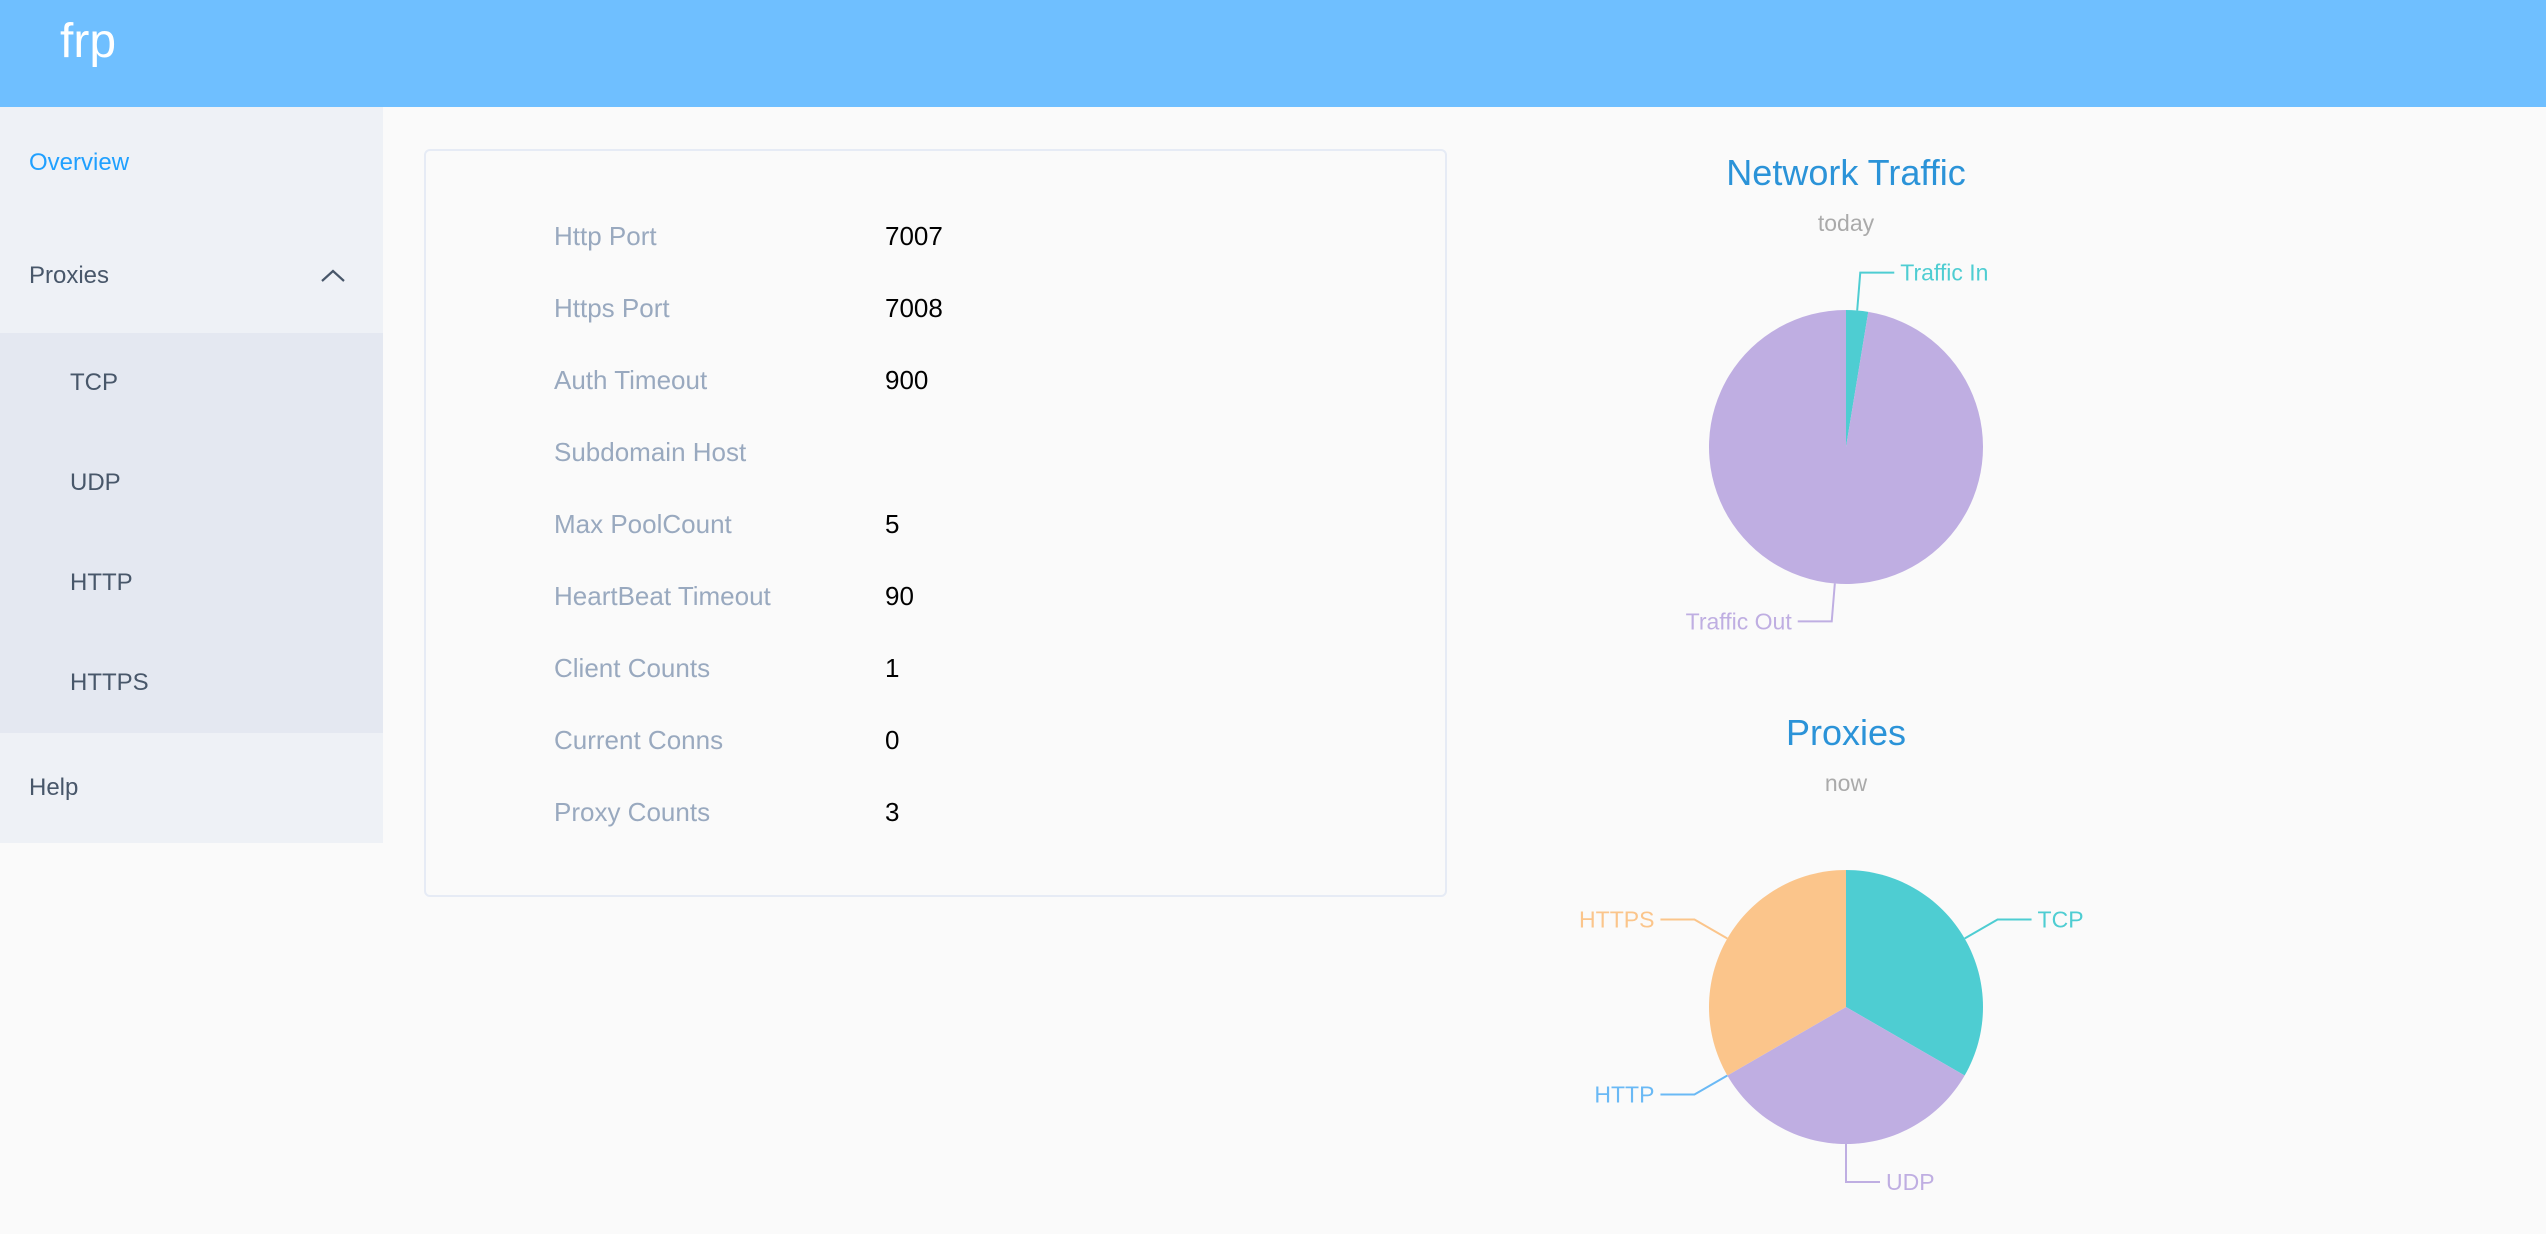 Image resolution: width=2546 pixels, height=1234 pixels. What do you see at coordinates (1846, 172) in the screenshot?
I see `traffic-chart-title: Network Traffic` at bounding box center [1846, 172].